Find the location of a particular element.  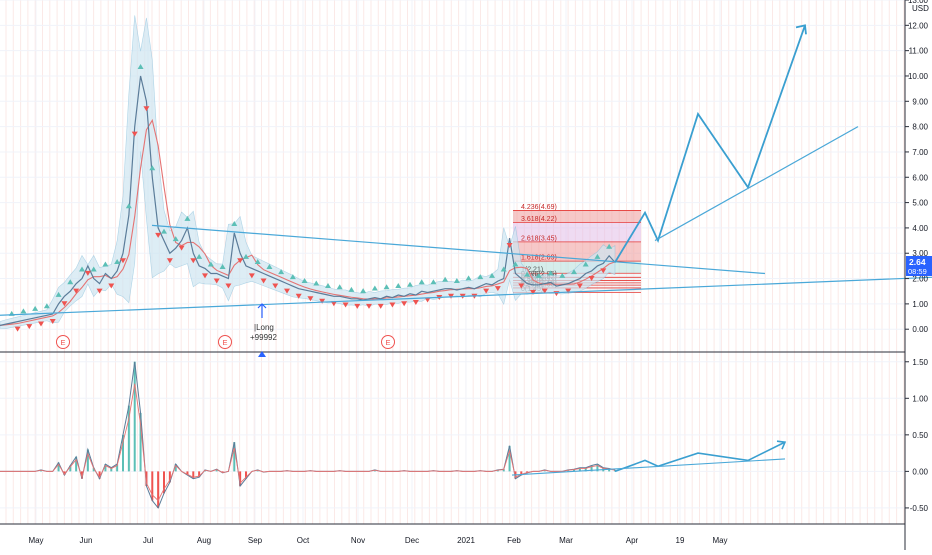

oscillator-scale: -0.50 0.00 0.50 1.00 1.50 is located at coordinates (917, 435).